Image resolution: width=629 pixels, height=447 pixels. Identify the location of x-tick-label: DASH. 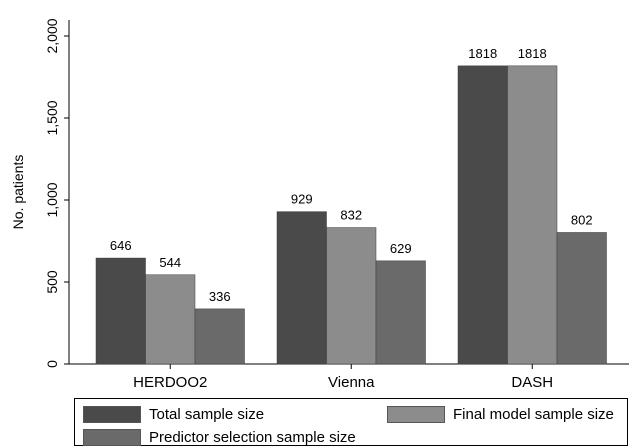
(532, 382).